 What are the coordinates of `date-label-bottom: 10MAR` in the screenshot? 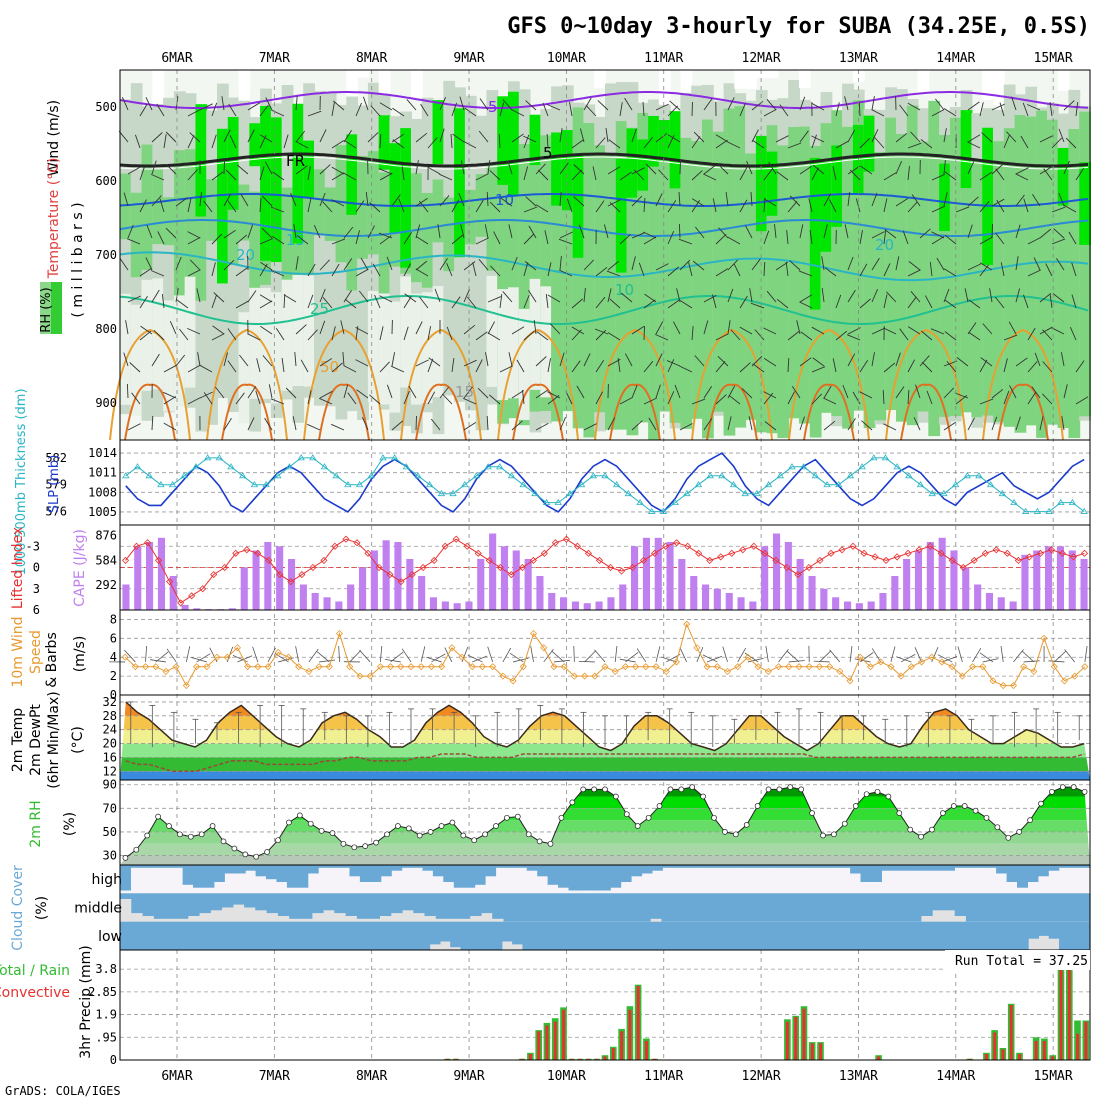 It's located at (566, 1076).